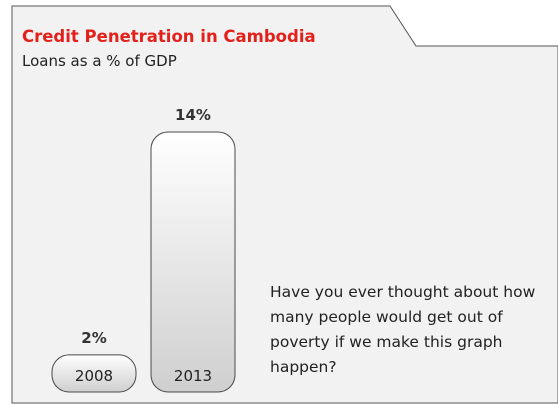 The width and height of the screenshot is (558, 405). I want to click on bar-2008, so click(94, 373).